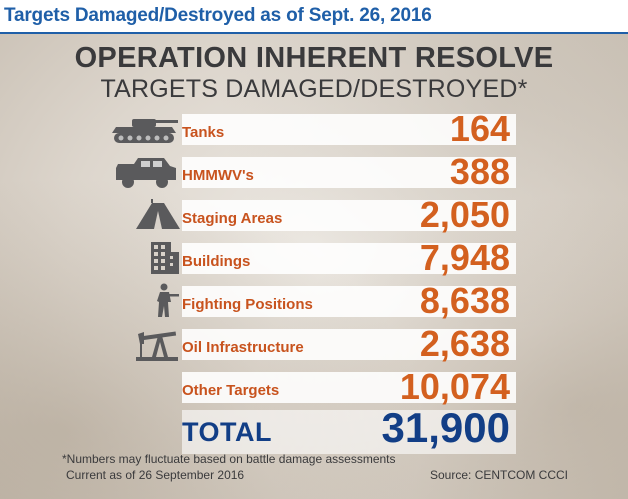 The width and height of the screenshot is (628, 499). Describe the element at coordinates (445, 427) in the screenshot. I see `total-value: 31,900` at that location.